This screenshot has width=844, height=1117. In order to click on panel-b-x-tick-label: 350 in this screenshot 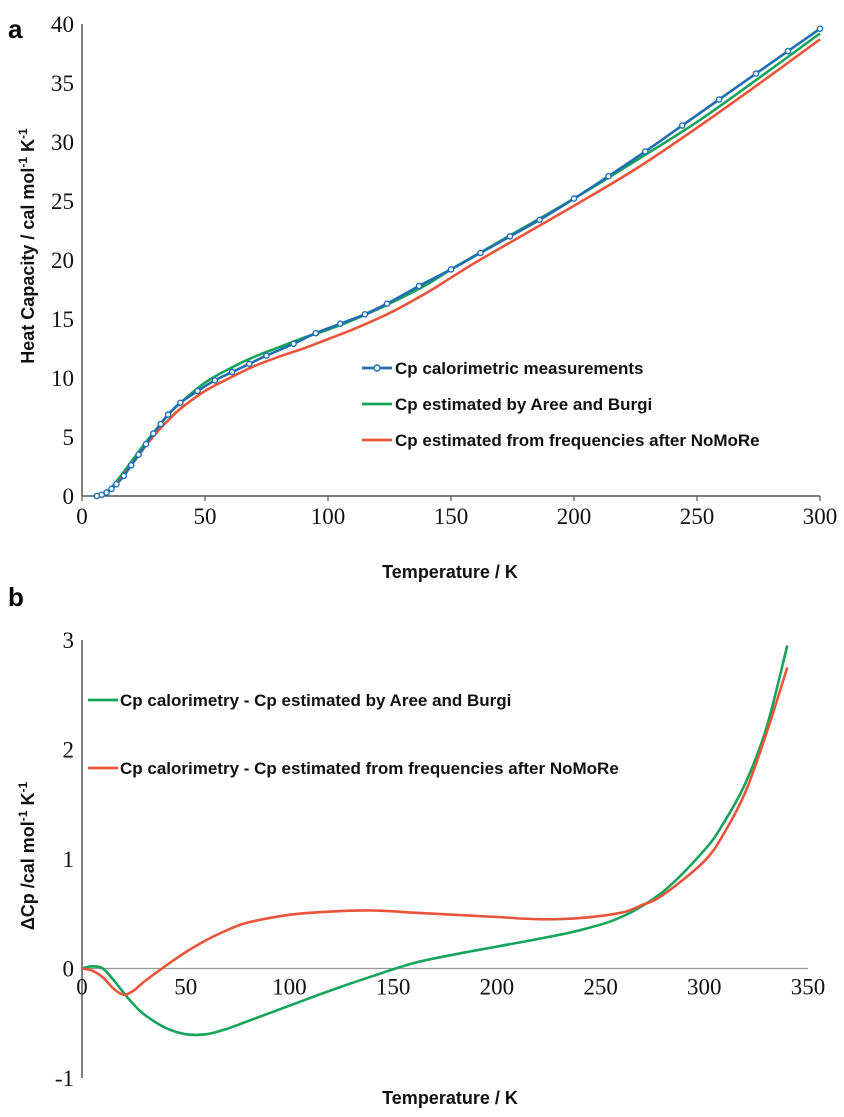, I will do `click(808, 987)`.